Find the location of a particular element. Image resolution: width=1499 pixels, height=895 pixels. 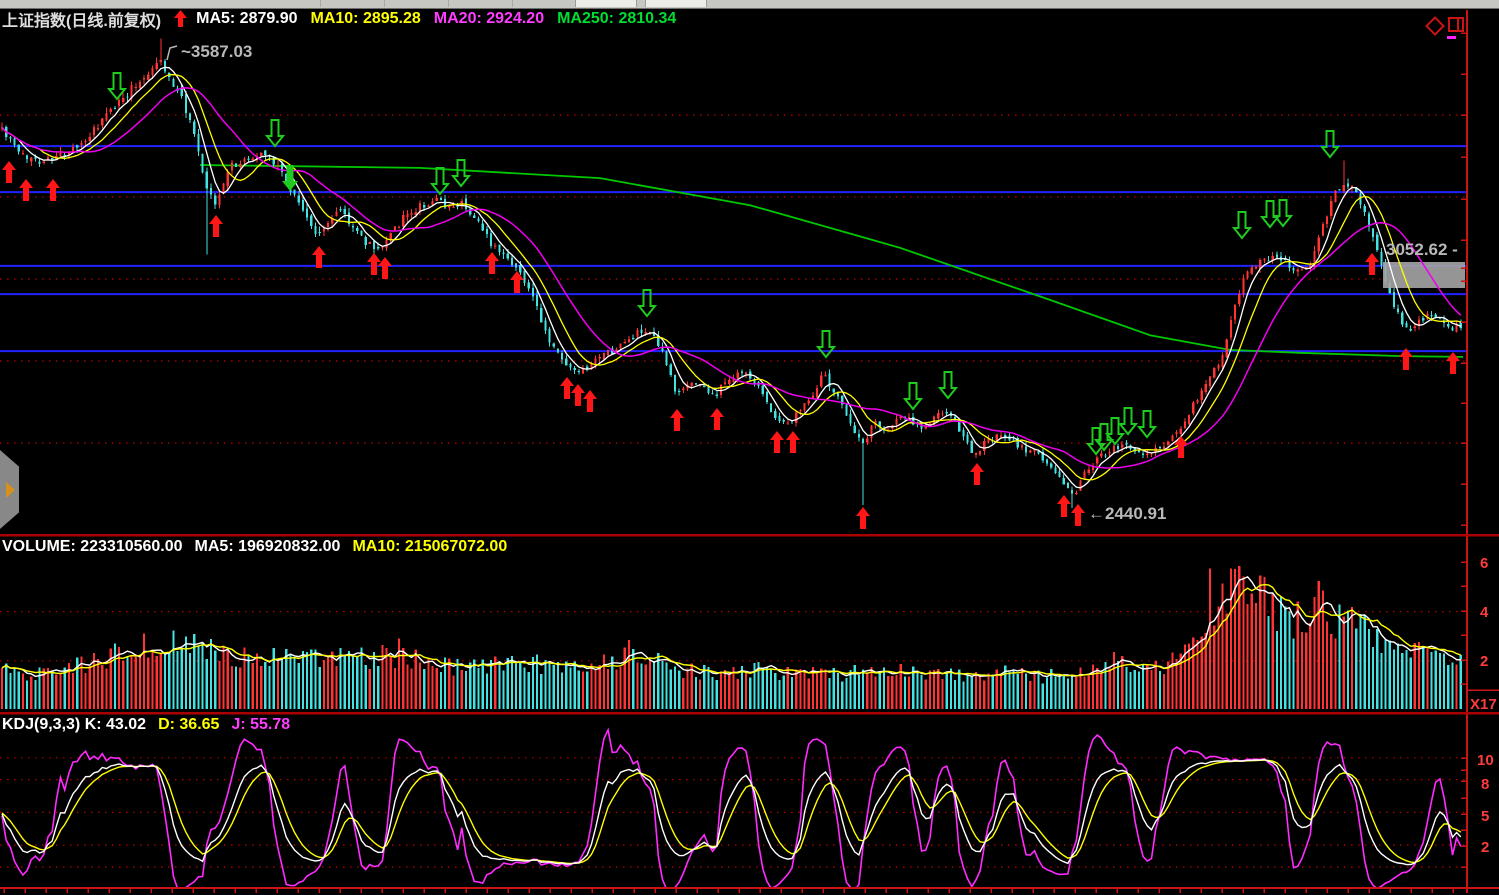

price-annotation: ←2440.91 is located at coordinates (1127, 513).